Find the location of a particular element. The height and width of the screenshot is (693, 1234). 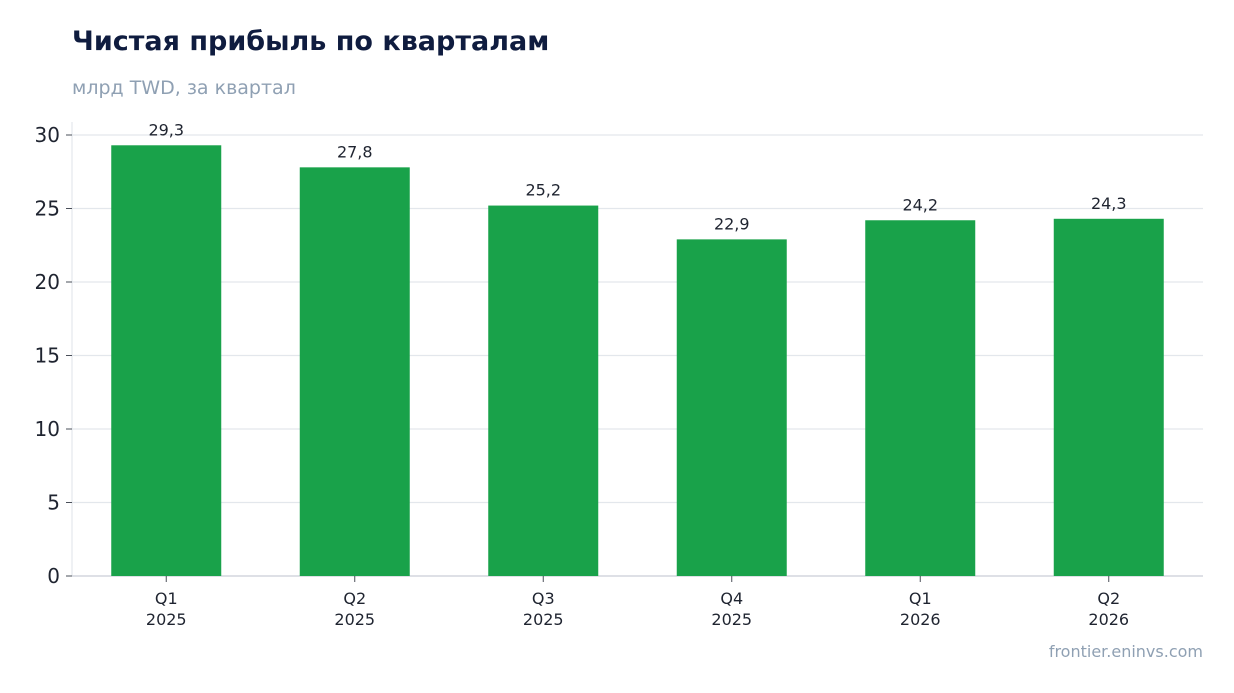

bar-value-label-0: 29,3 is located at coordinates (166, 129).